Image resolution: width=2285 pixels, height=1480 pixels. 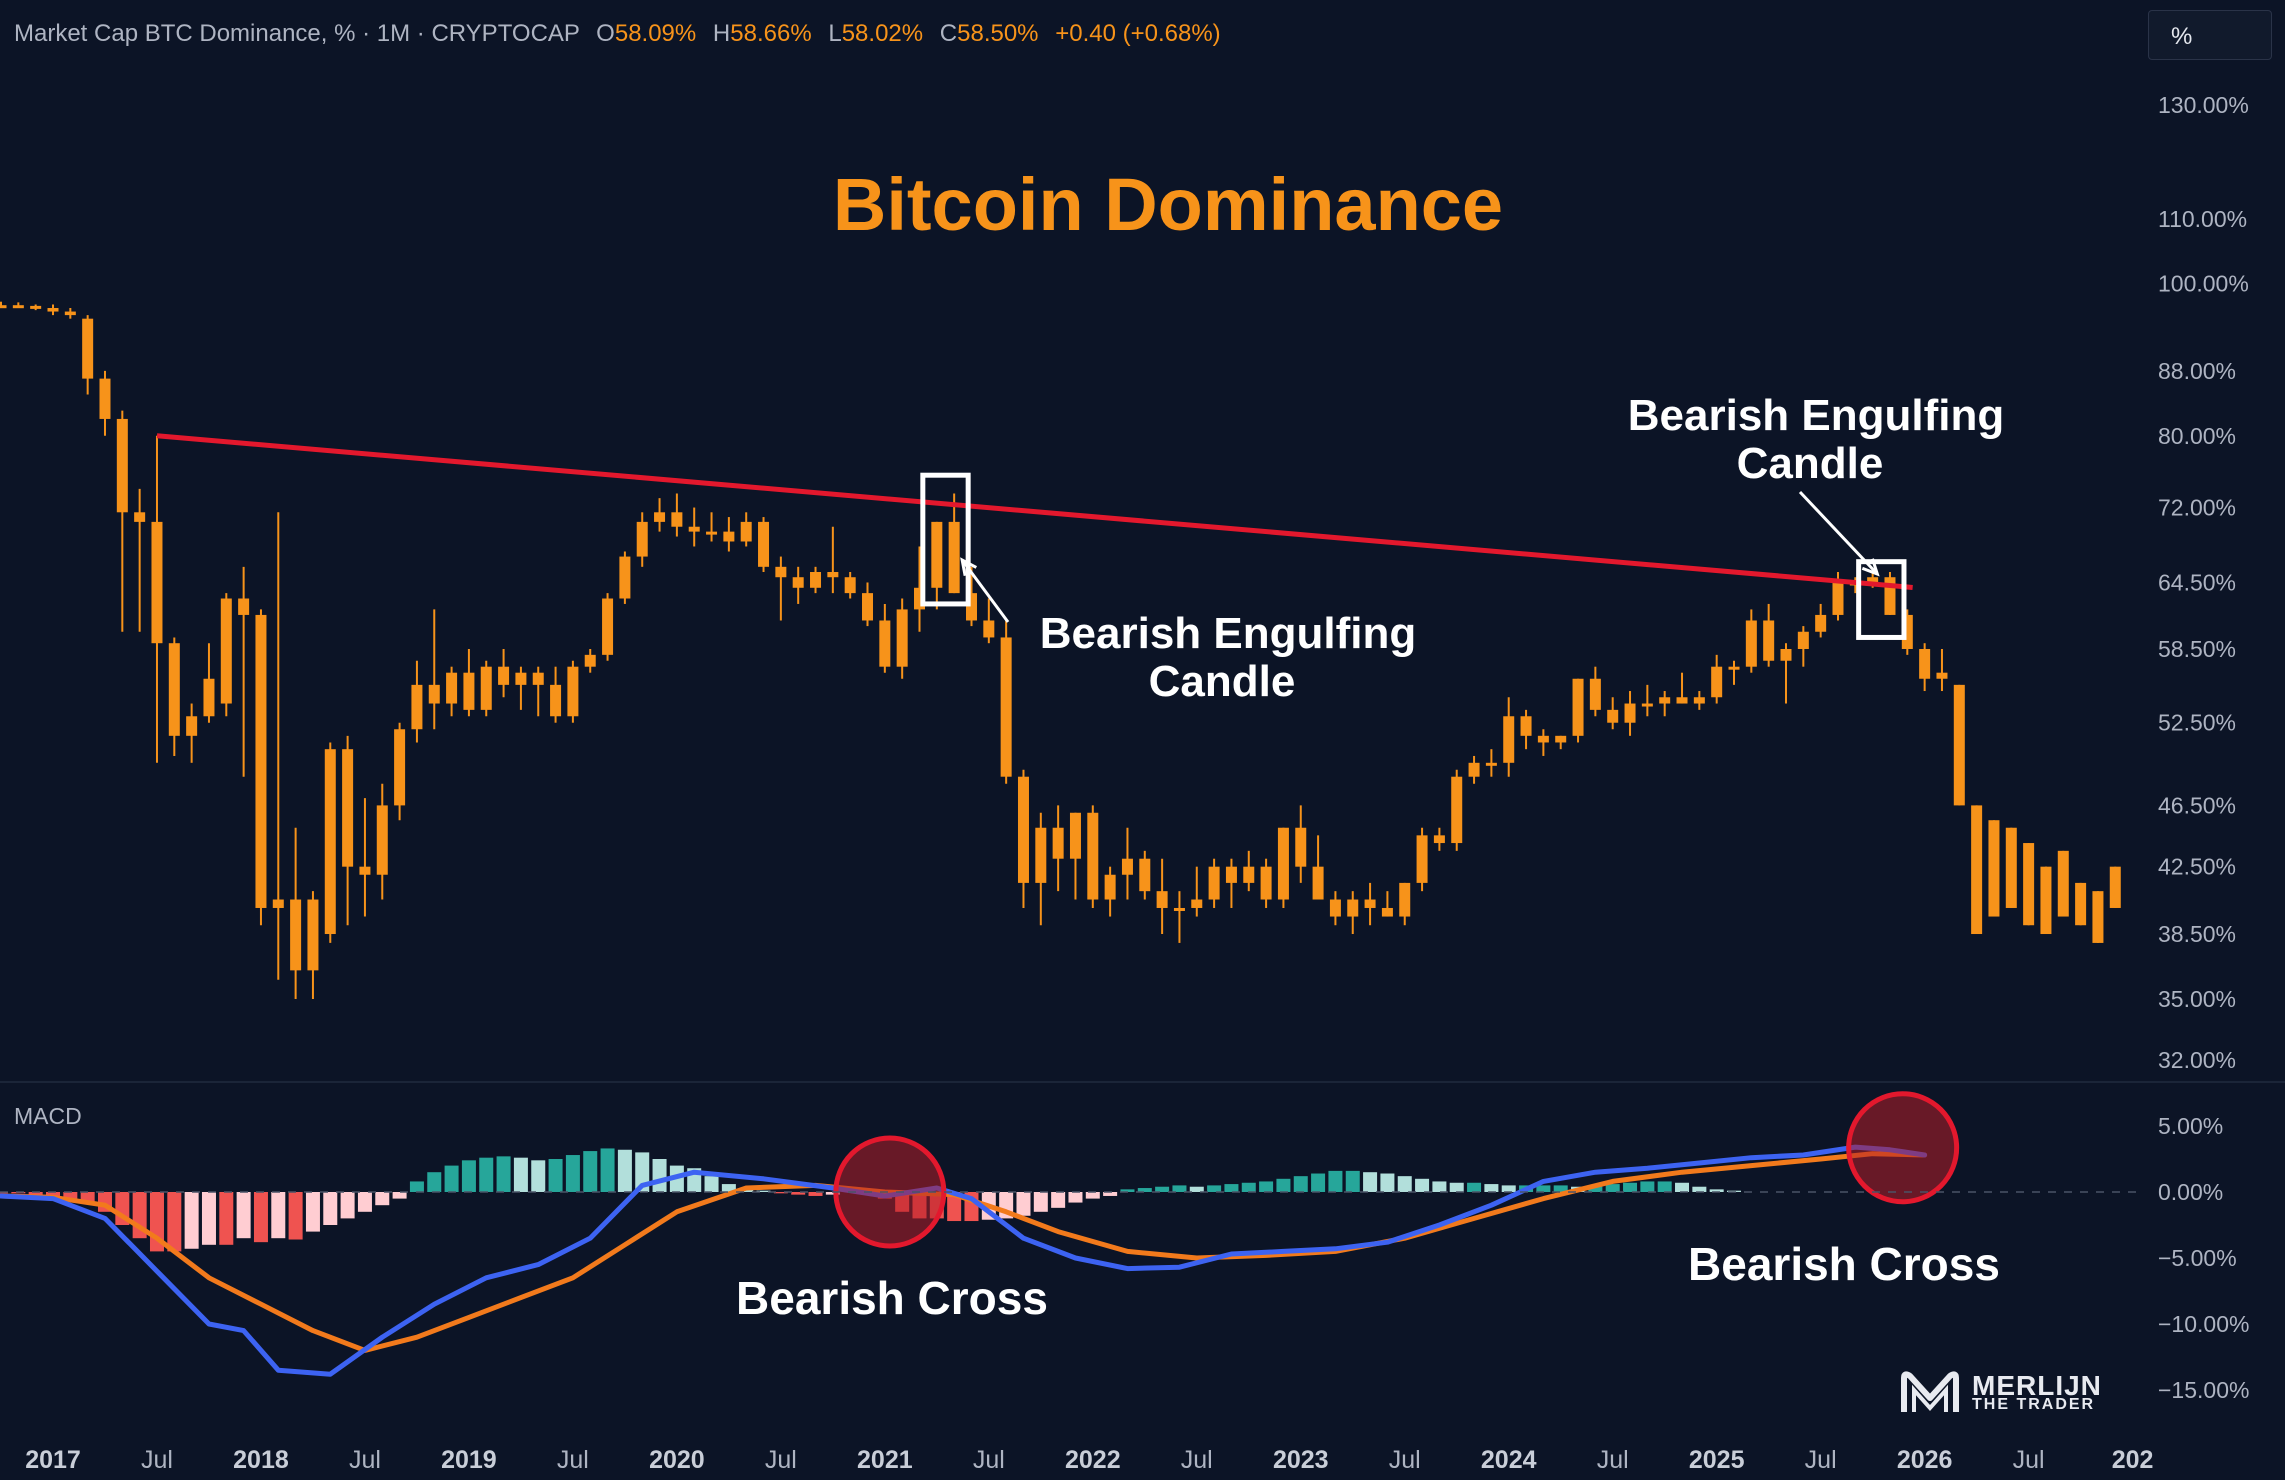 I want to click on low-value: 58.02%, so click(x=882, y=33).